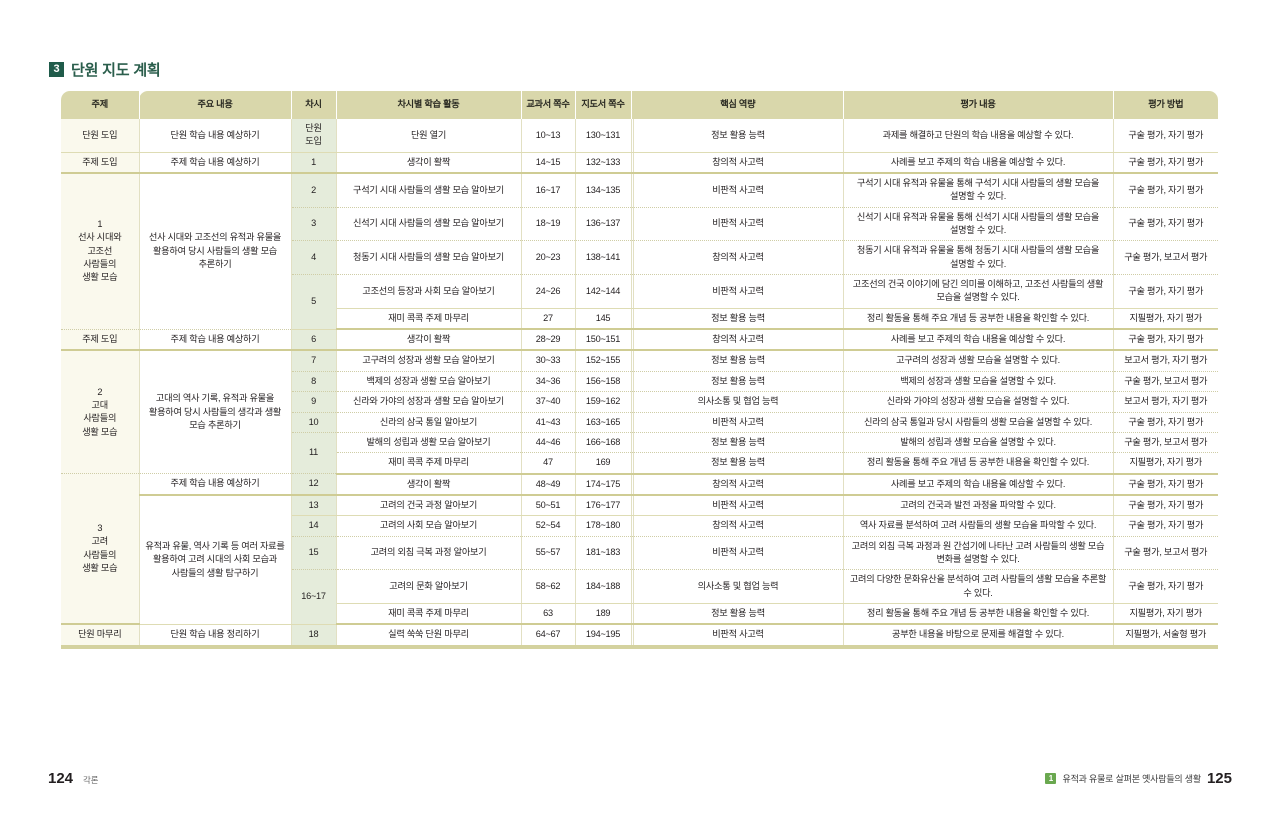 The width and height of the screenshot is (1280, 814). I want to click on cell-textbook-pages: 44~46, so click(548, 443).